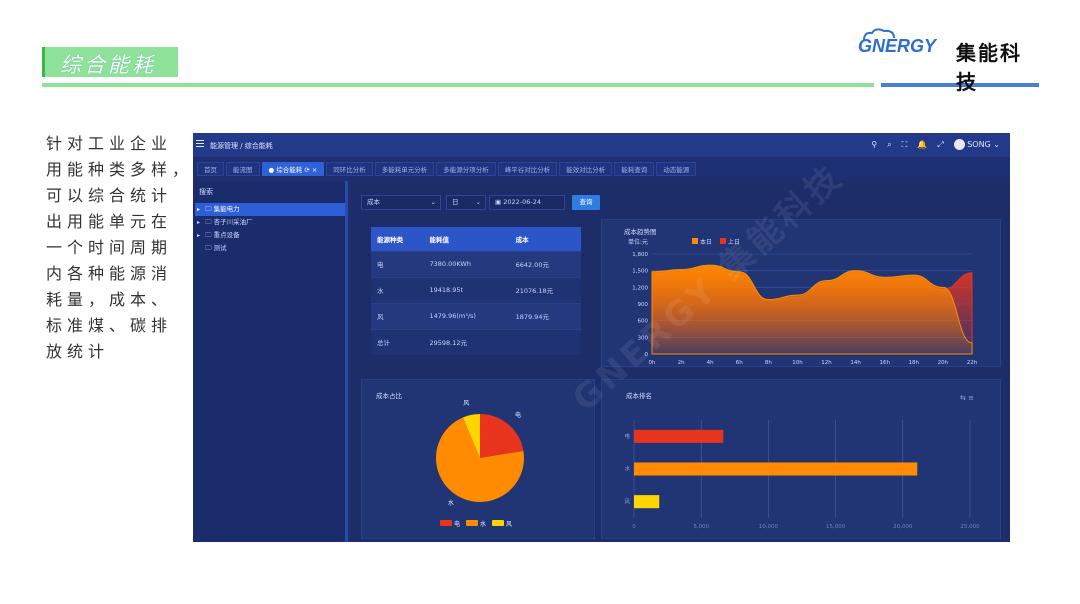  What do you see at coordinates (940, 144) in the screenshot?
I see `expand-icon: ⤢` at bounding box center [940, 144].